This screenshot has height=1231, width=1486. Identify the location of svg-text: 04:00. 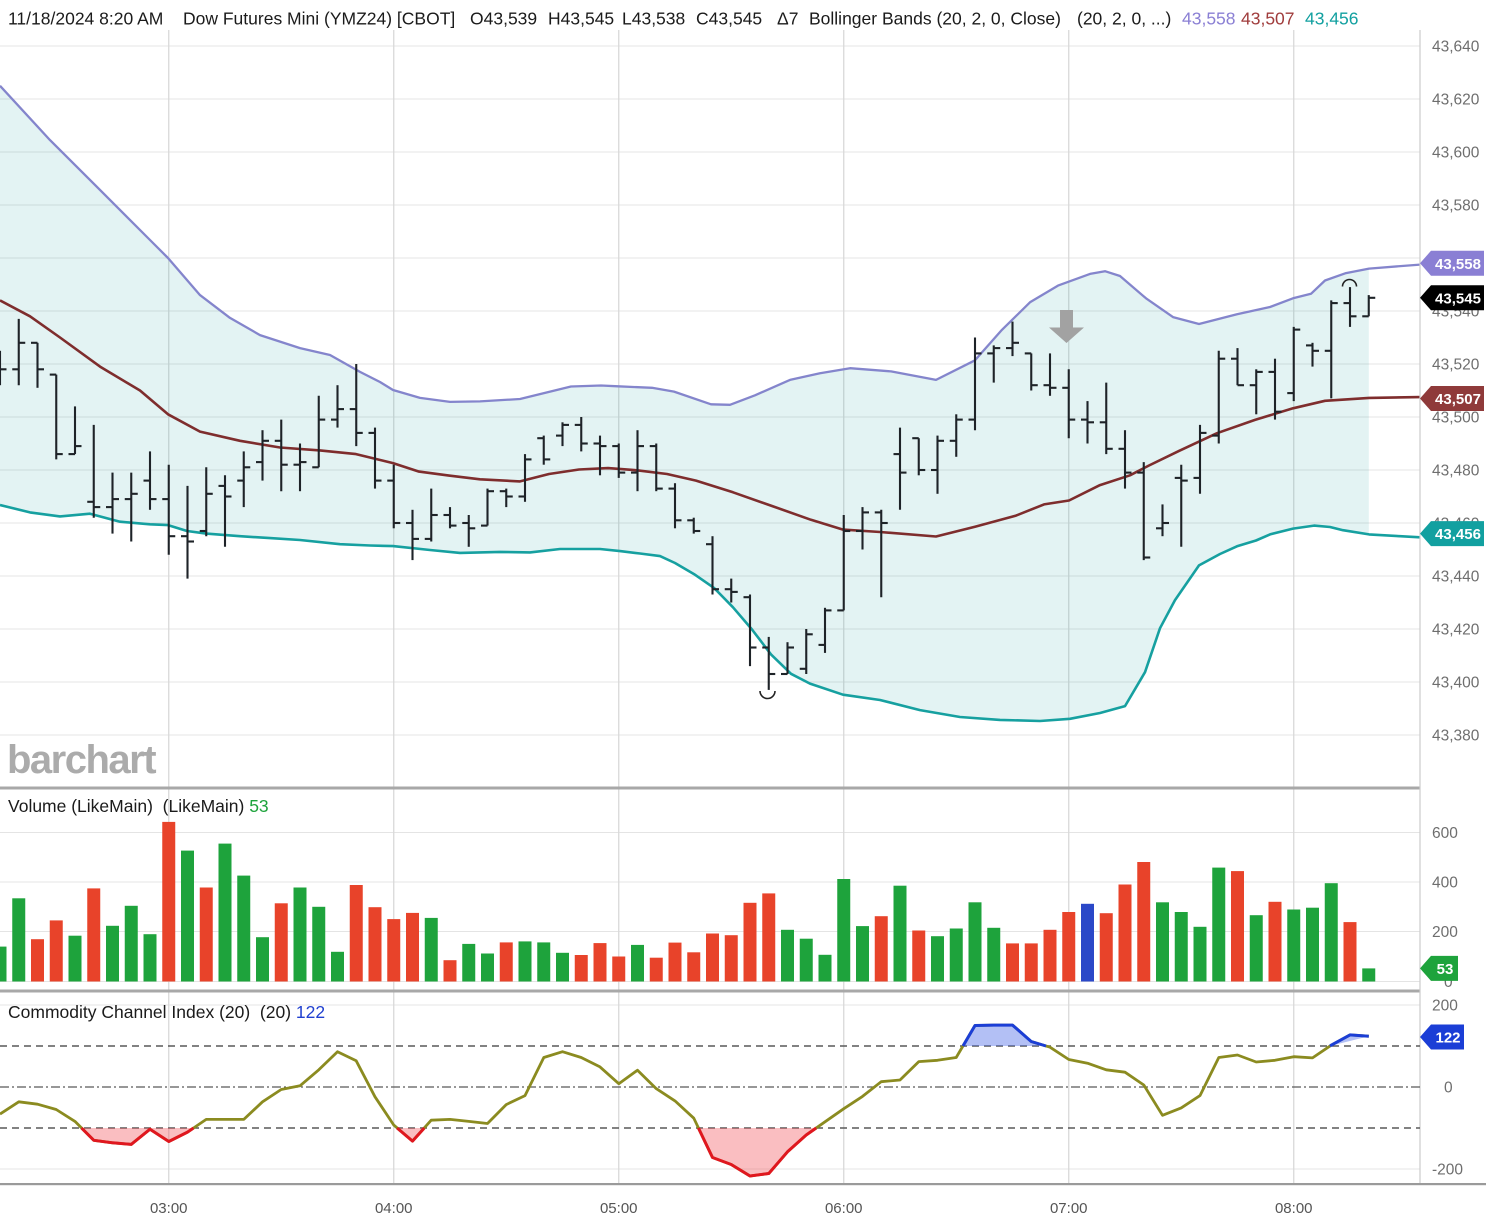
(394, 1208).